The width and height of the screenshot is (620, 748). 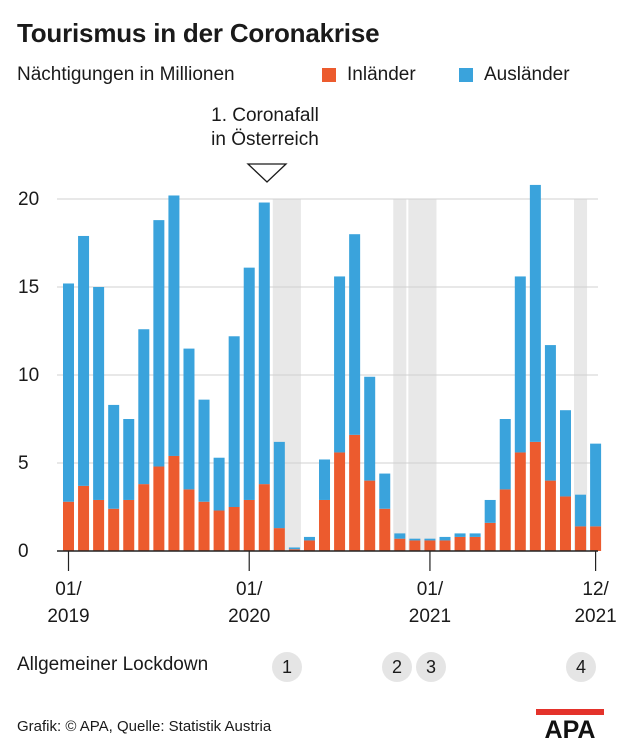 What do you see at coordinates (28, 287) in the screenshot?
I see `y-tick-label: 15` at bounding box center [28, 287].